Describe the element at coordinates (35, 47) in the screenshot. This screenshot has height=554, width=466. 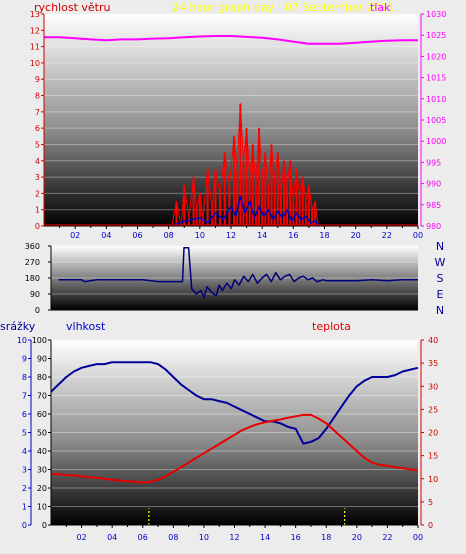
I see `wind-y-tick-label: 11` at that location.